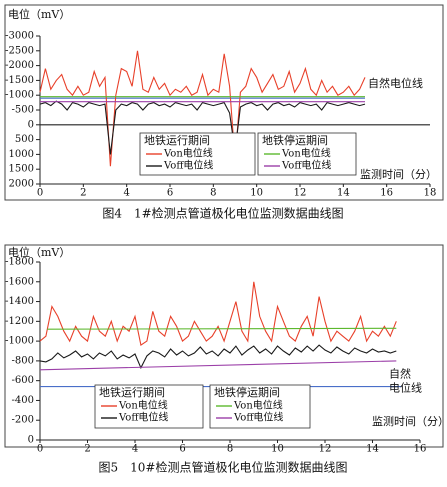 This screenshot has width=447, height=487. Describe the element at coordinates (23, 380) in the screenshot. I see `y-tick-label: -600` at that location.